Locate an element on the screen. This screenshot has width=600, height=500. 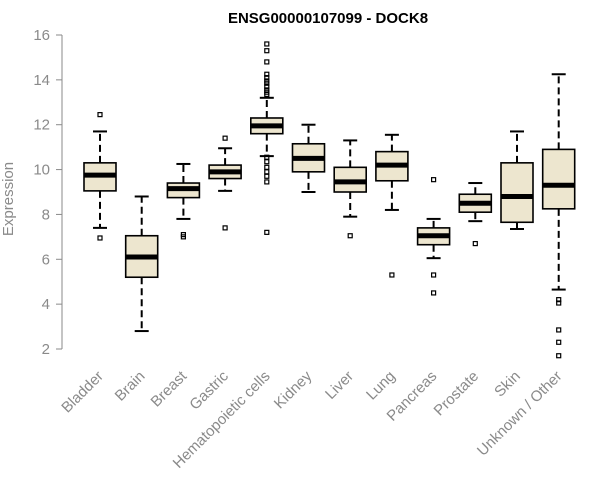
x-tick-label: Bladder is located at coordinates (82, 392).